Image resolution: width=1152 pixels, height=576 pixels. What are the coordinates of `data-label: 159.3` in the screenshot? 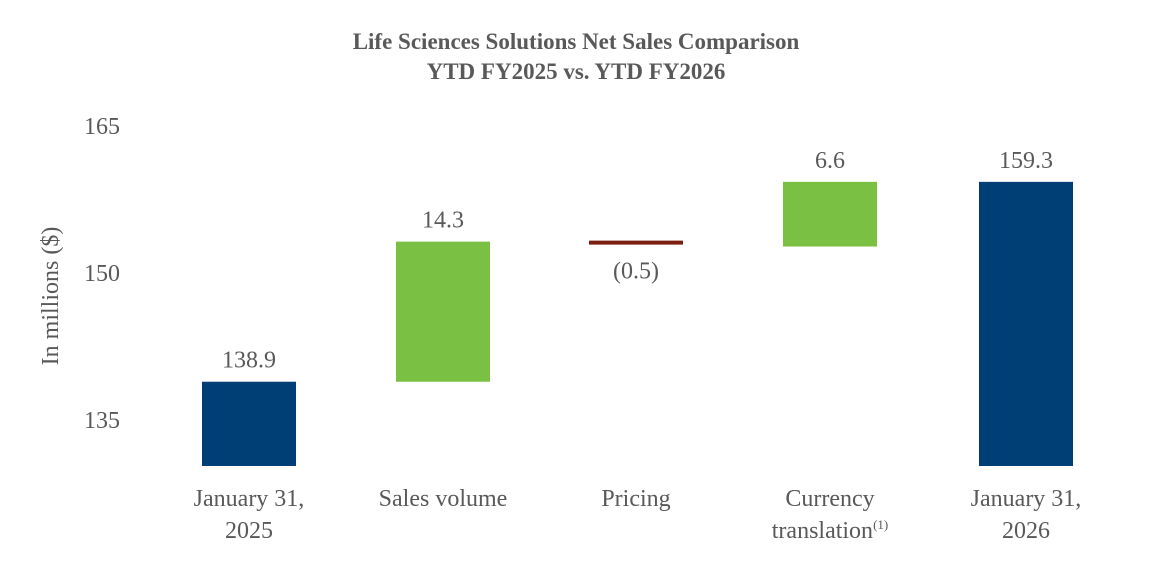 It's located at (1026, 161).